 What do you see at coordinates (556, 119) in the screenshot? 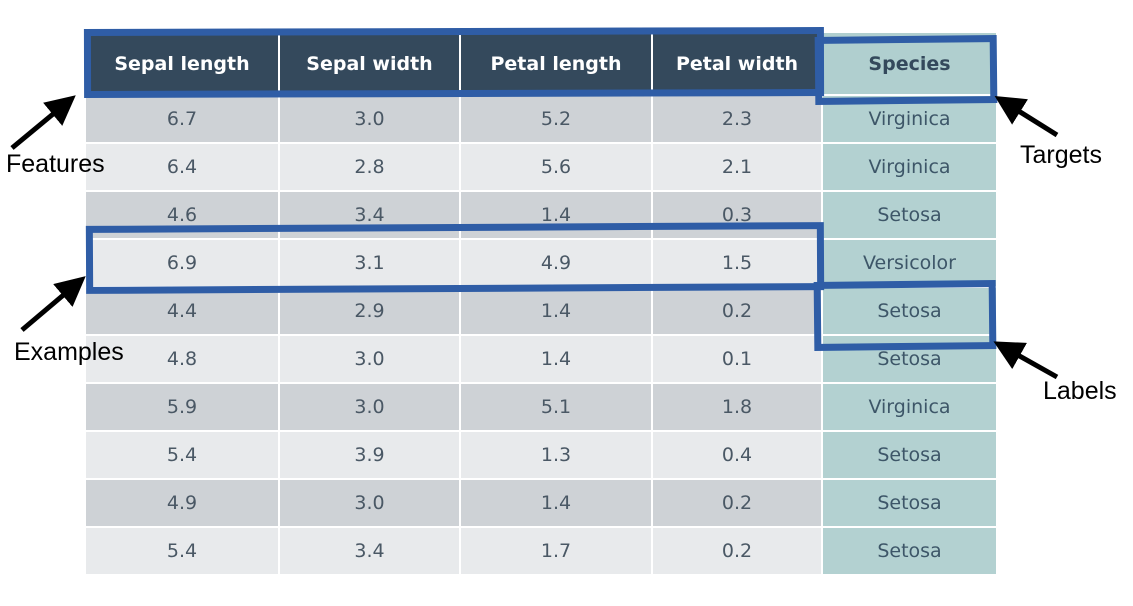
I see `feature-cell: 5.2` at bounding box center [556, 119].